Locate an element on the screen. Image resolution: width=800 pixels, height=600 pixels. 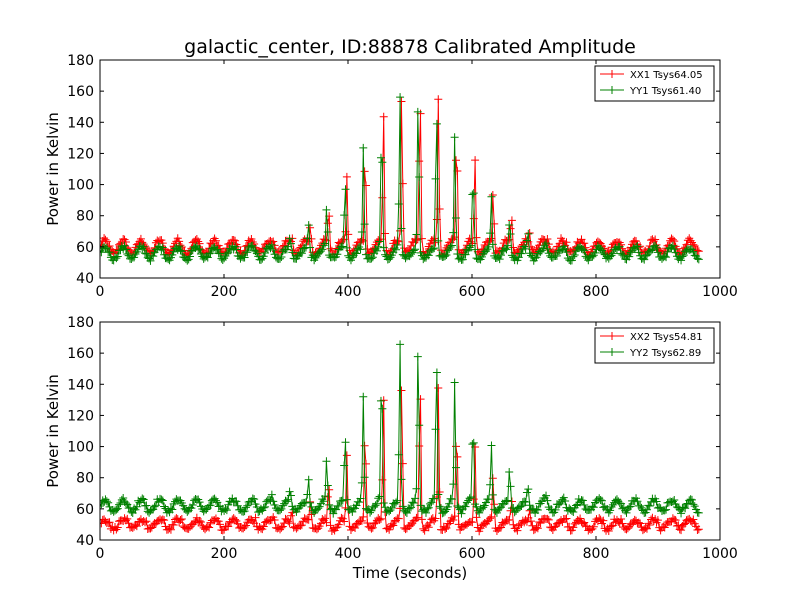
x-tick-label: 800 is located at coordinates (596, 554).